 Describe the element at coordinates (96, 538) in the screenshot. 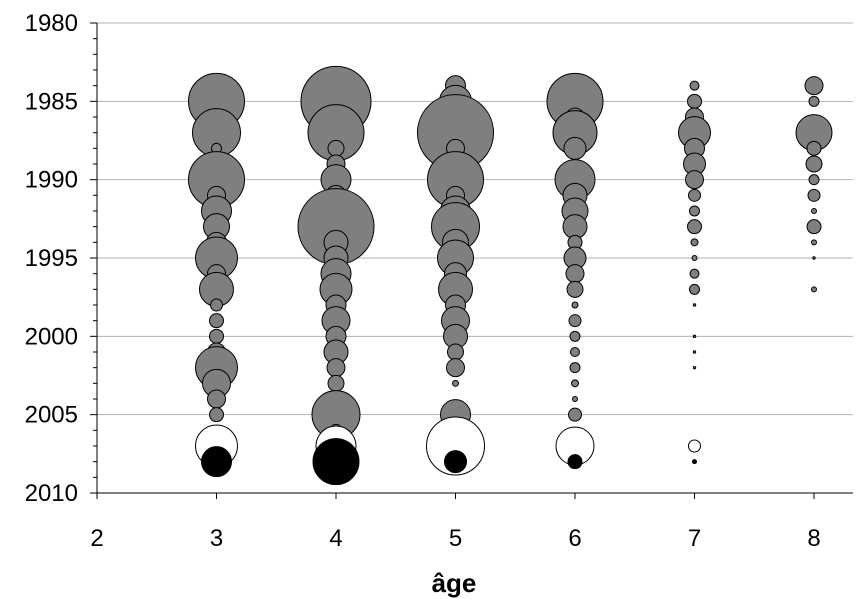

I see `x-tick-label: 2` at that location.